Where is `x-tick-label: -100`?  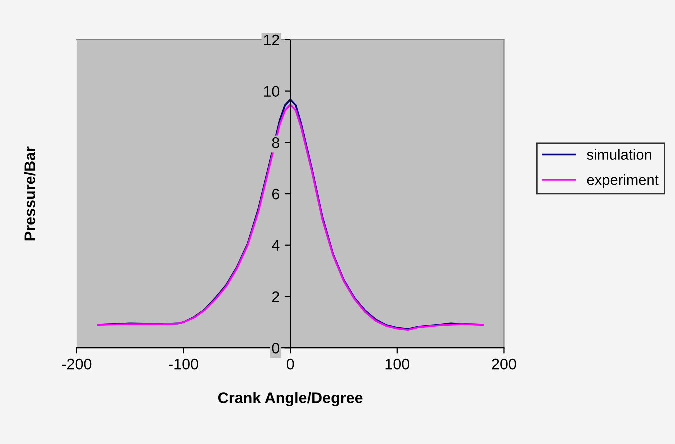
x-tick-label: -100 is located at coordinates (183, 364).